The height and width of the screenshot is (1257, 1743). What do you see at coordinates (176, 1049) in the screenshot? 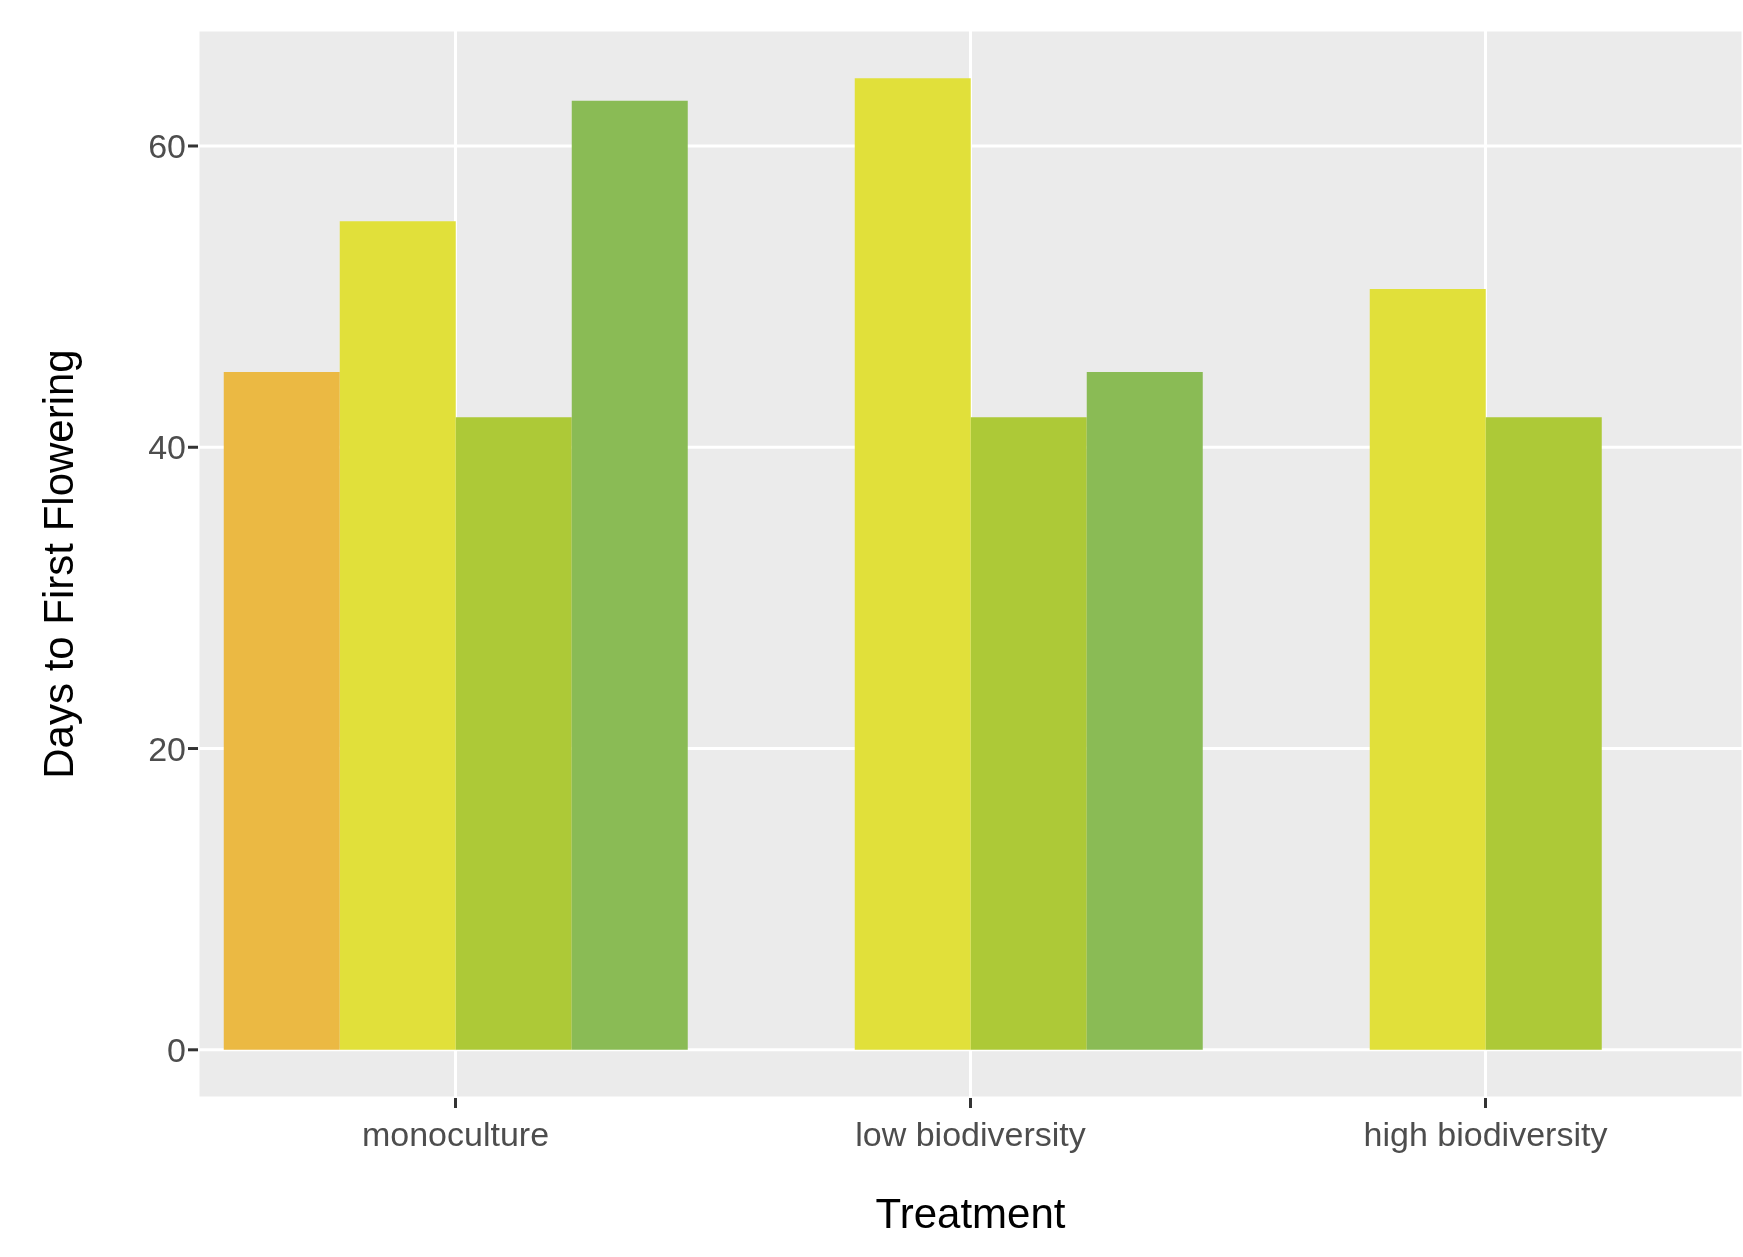
I see `y-tick-label: 0` at bounding box center [176, 1049].